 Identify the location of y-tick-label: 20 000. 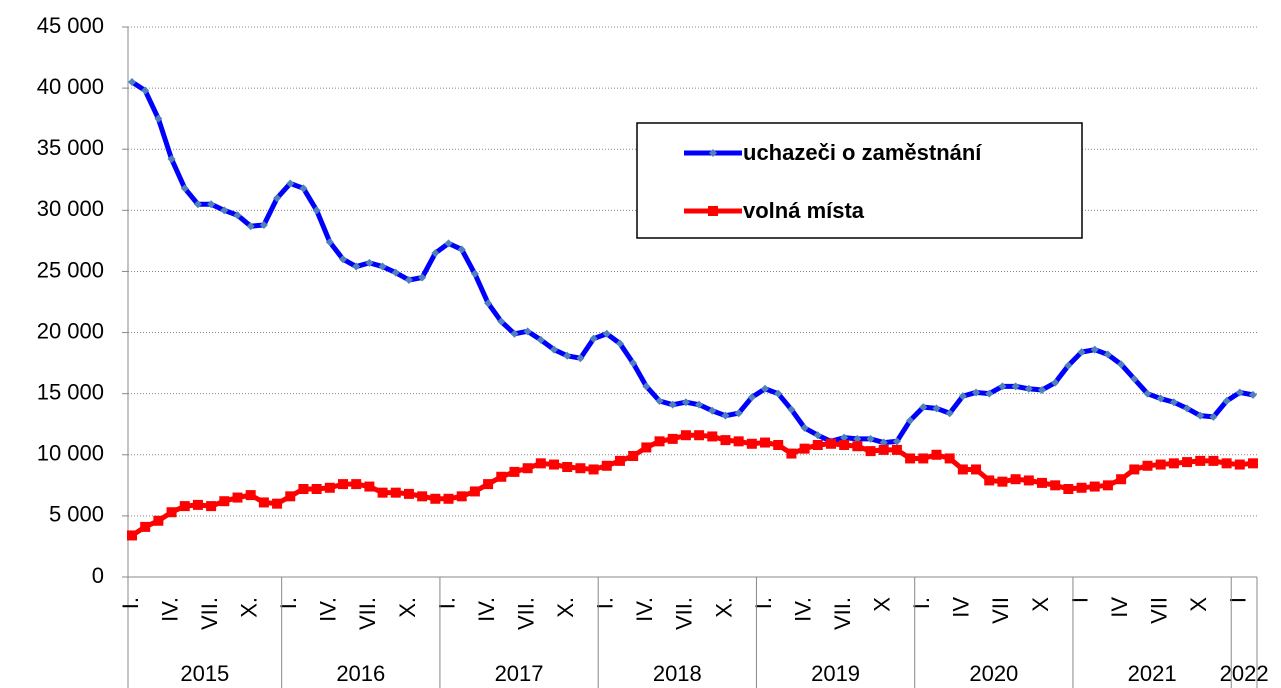
(70, 330).